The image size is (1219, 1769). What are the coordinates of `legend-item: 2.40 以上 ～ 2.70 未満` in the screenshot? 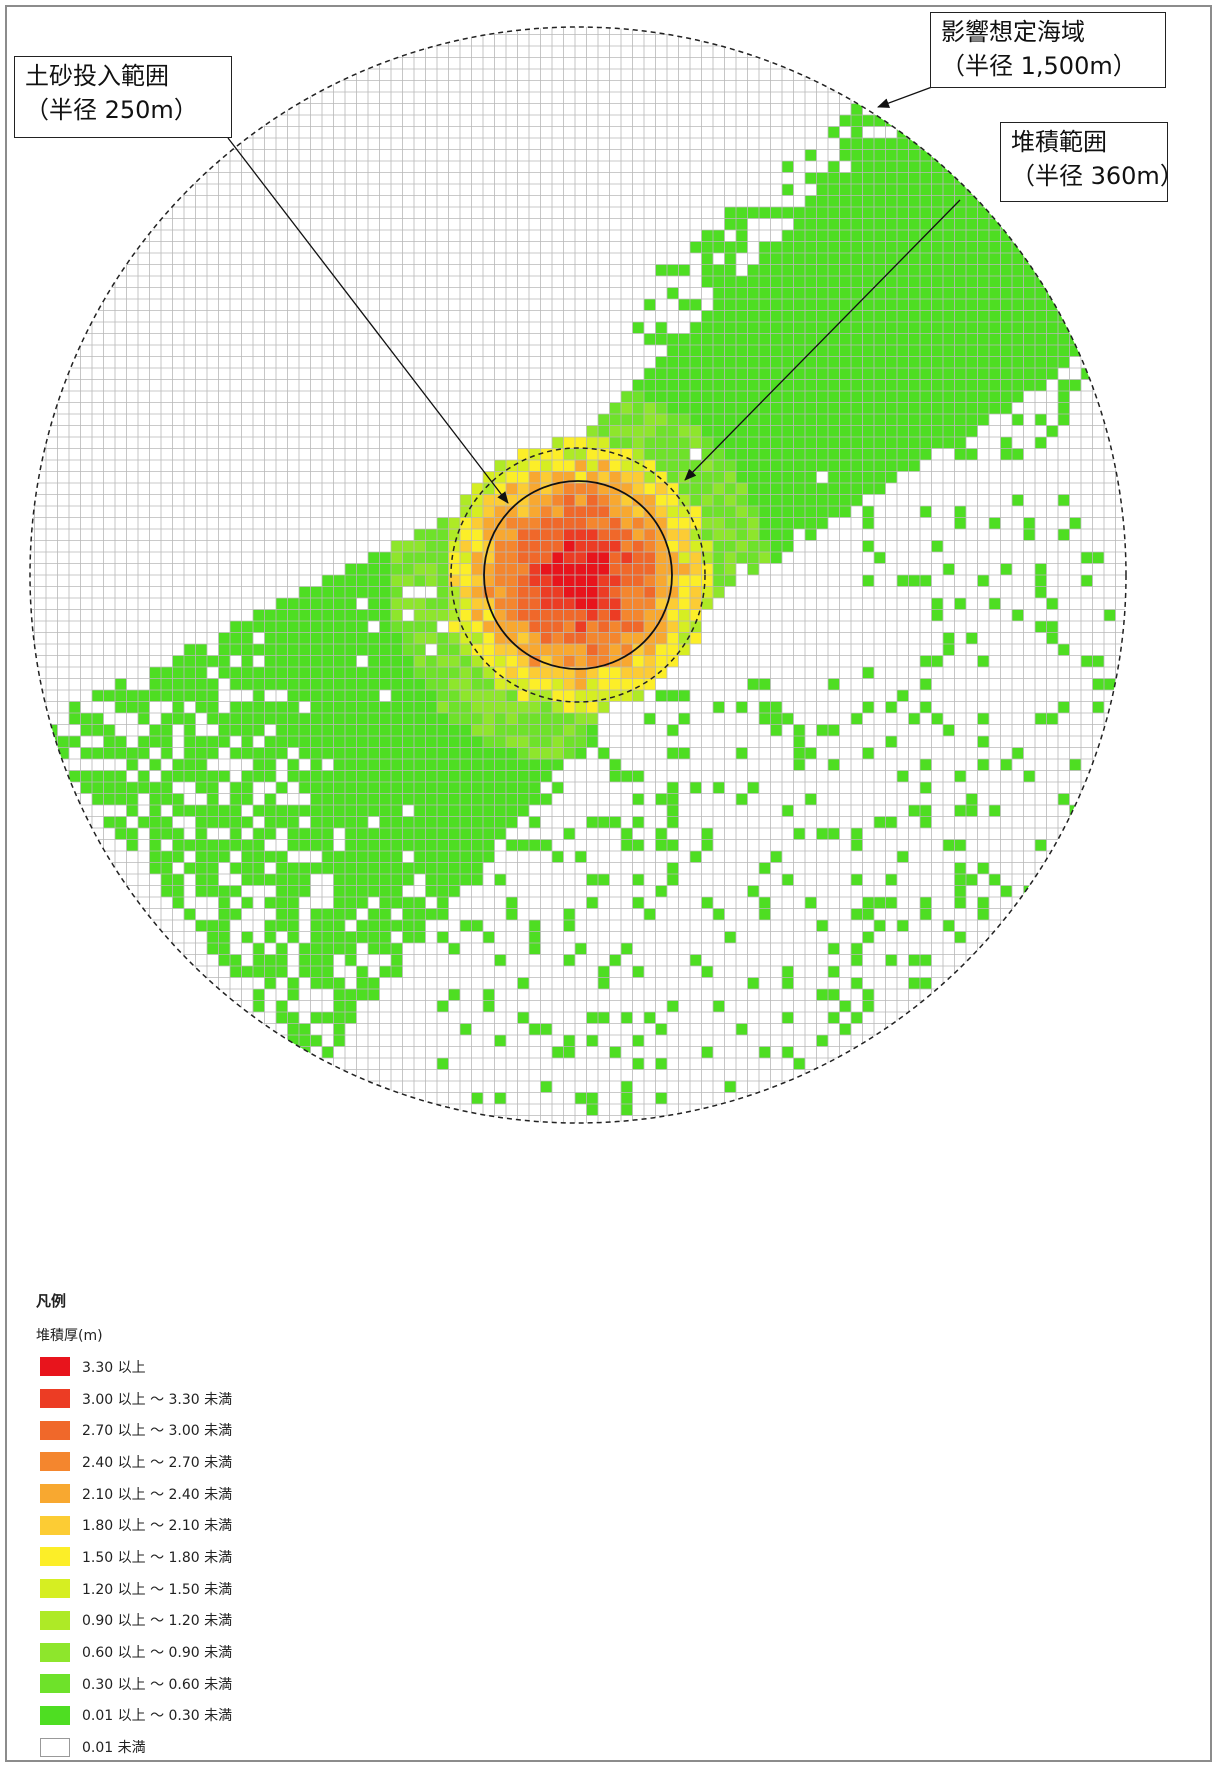 It's located at (134, 1462).